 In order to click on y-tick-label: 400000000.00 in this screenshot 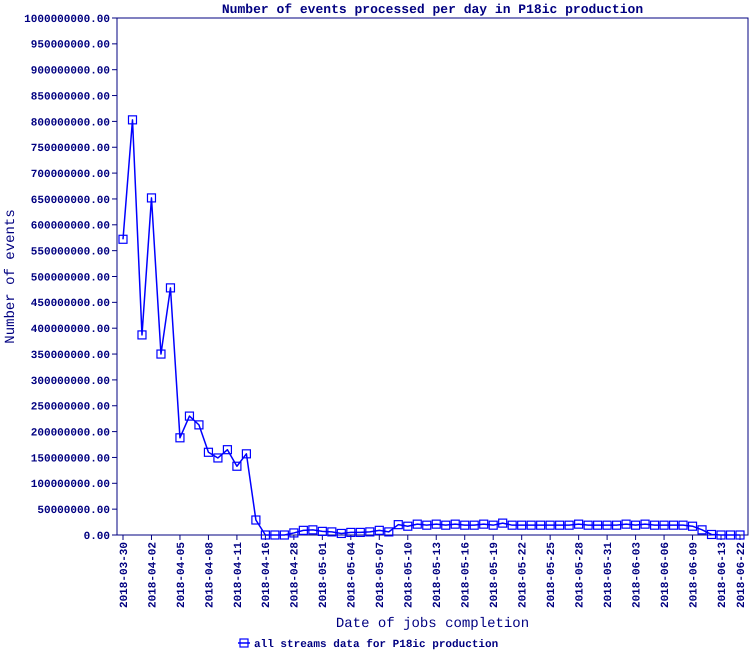, I will do `click(70, 330)`.